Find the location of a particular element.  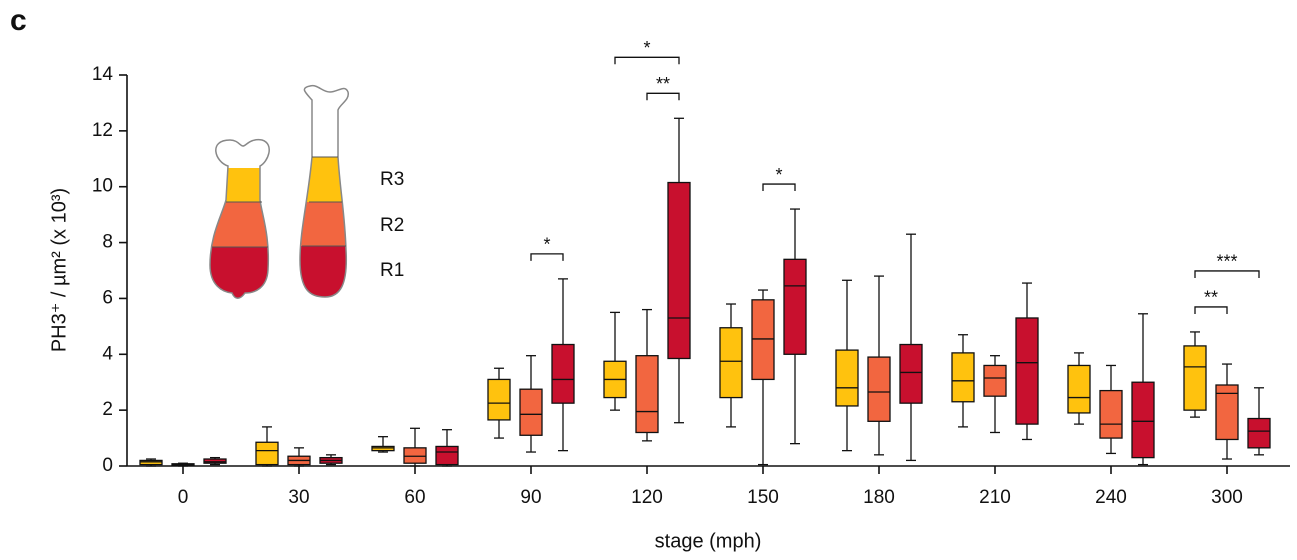

x-tick-label: 120 is located at coordinates (647, 497).